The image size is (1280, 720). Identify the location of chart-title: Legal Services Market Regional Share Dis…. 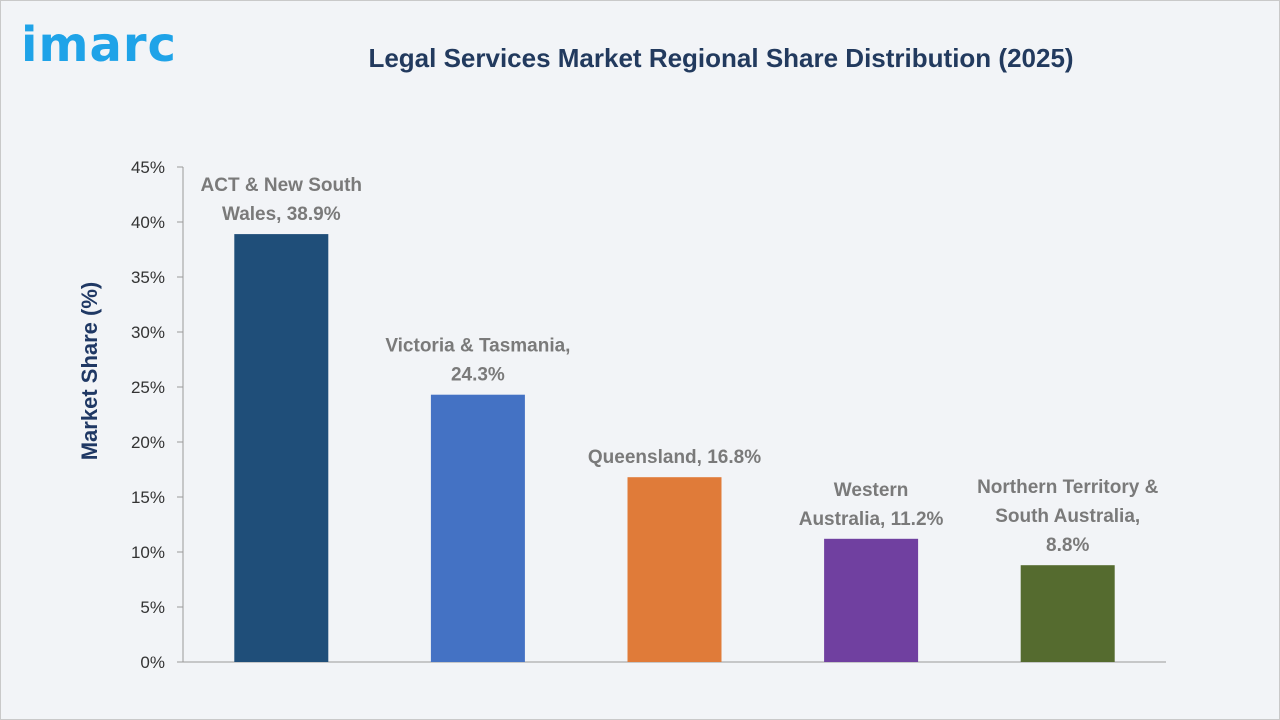
(721, 58).